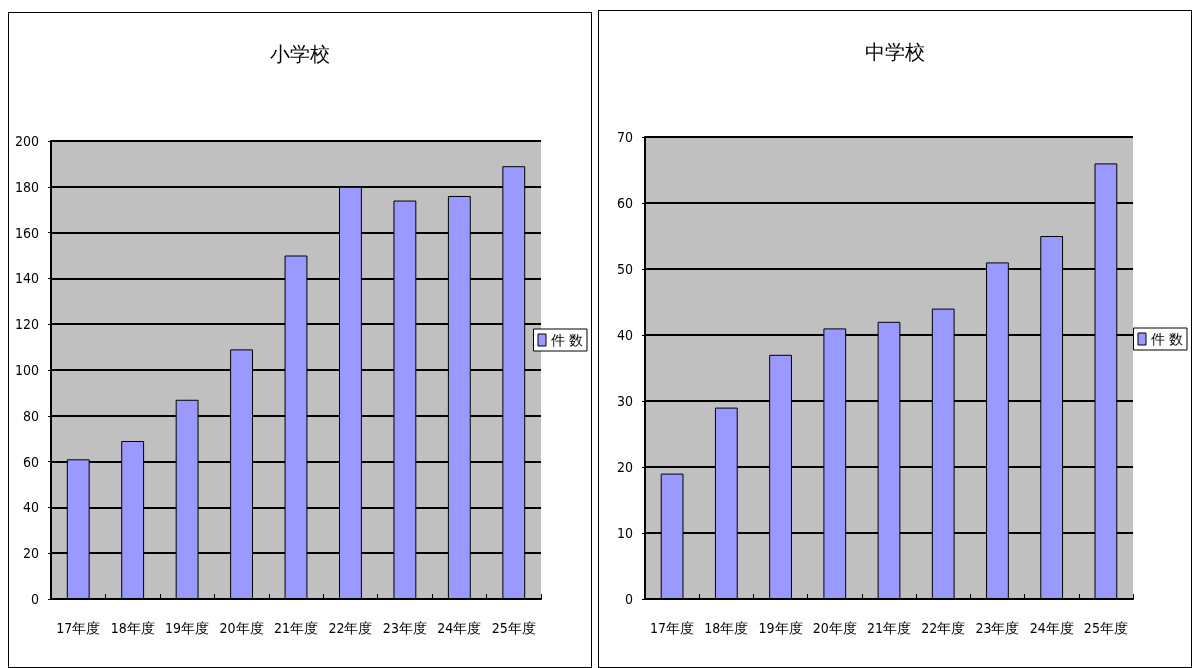 The image size is (1192, 668). What do you see at coordinates (26, 232) in the screenshot?
I see `y-tick-label: 160` at bounding box center [26, 232].